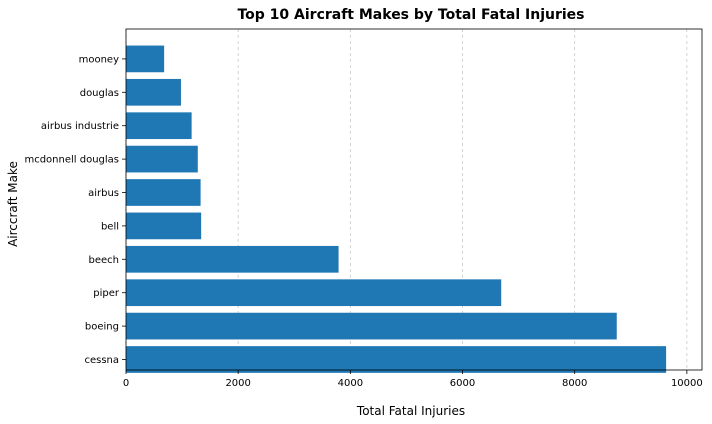 The height and width of the screenshot is (424, 712). Describe the element at coordinates (413, 379) in the screenshot. I see `x-ticks: 0 2000 4000 6000 8000 10000` at that location.